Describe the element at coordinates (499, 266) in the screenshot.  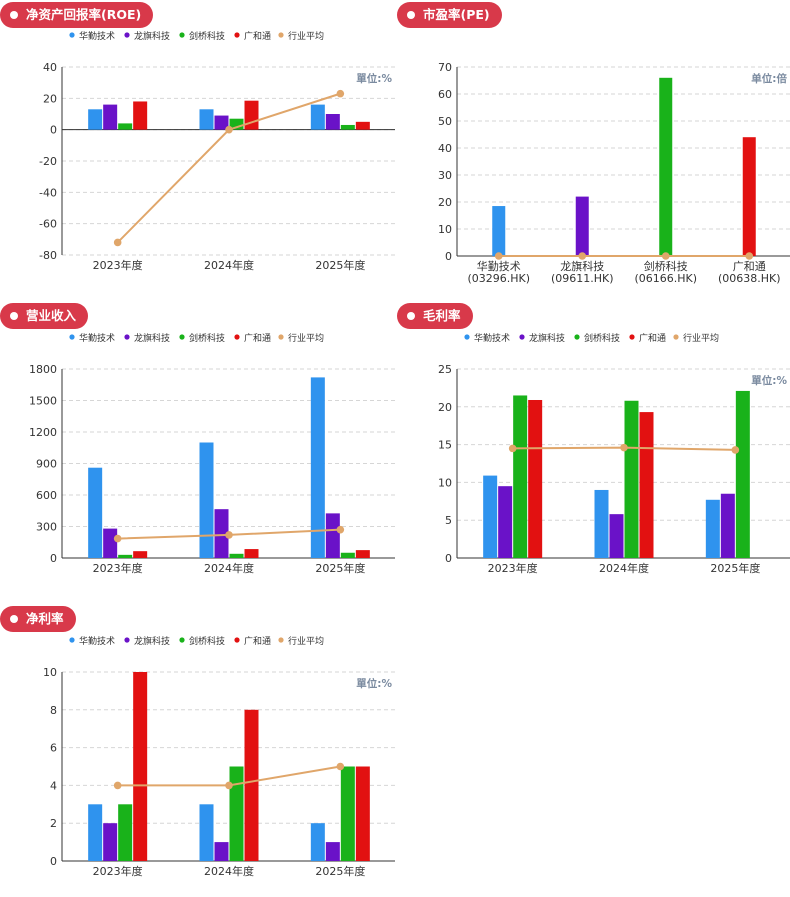
I see `x-tick-label: 华勤技术` at that location.